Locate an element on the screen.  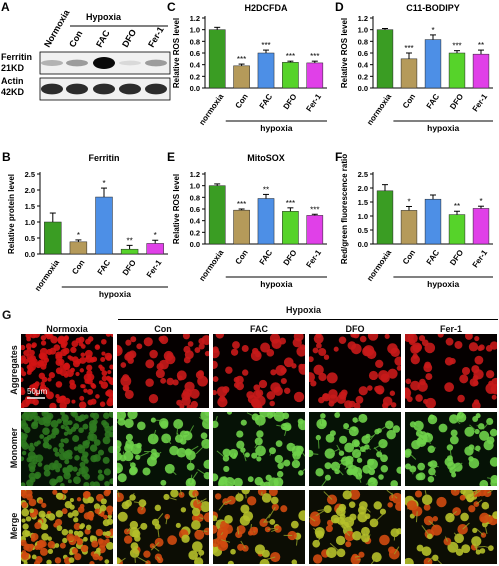
column-label: FAC is located at coordinates (259, 329).